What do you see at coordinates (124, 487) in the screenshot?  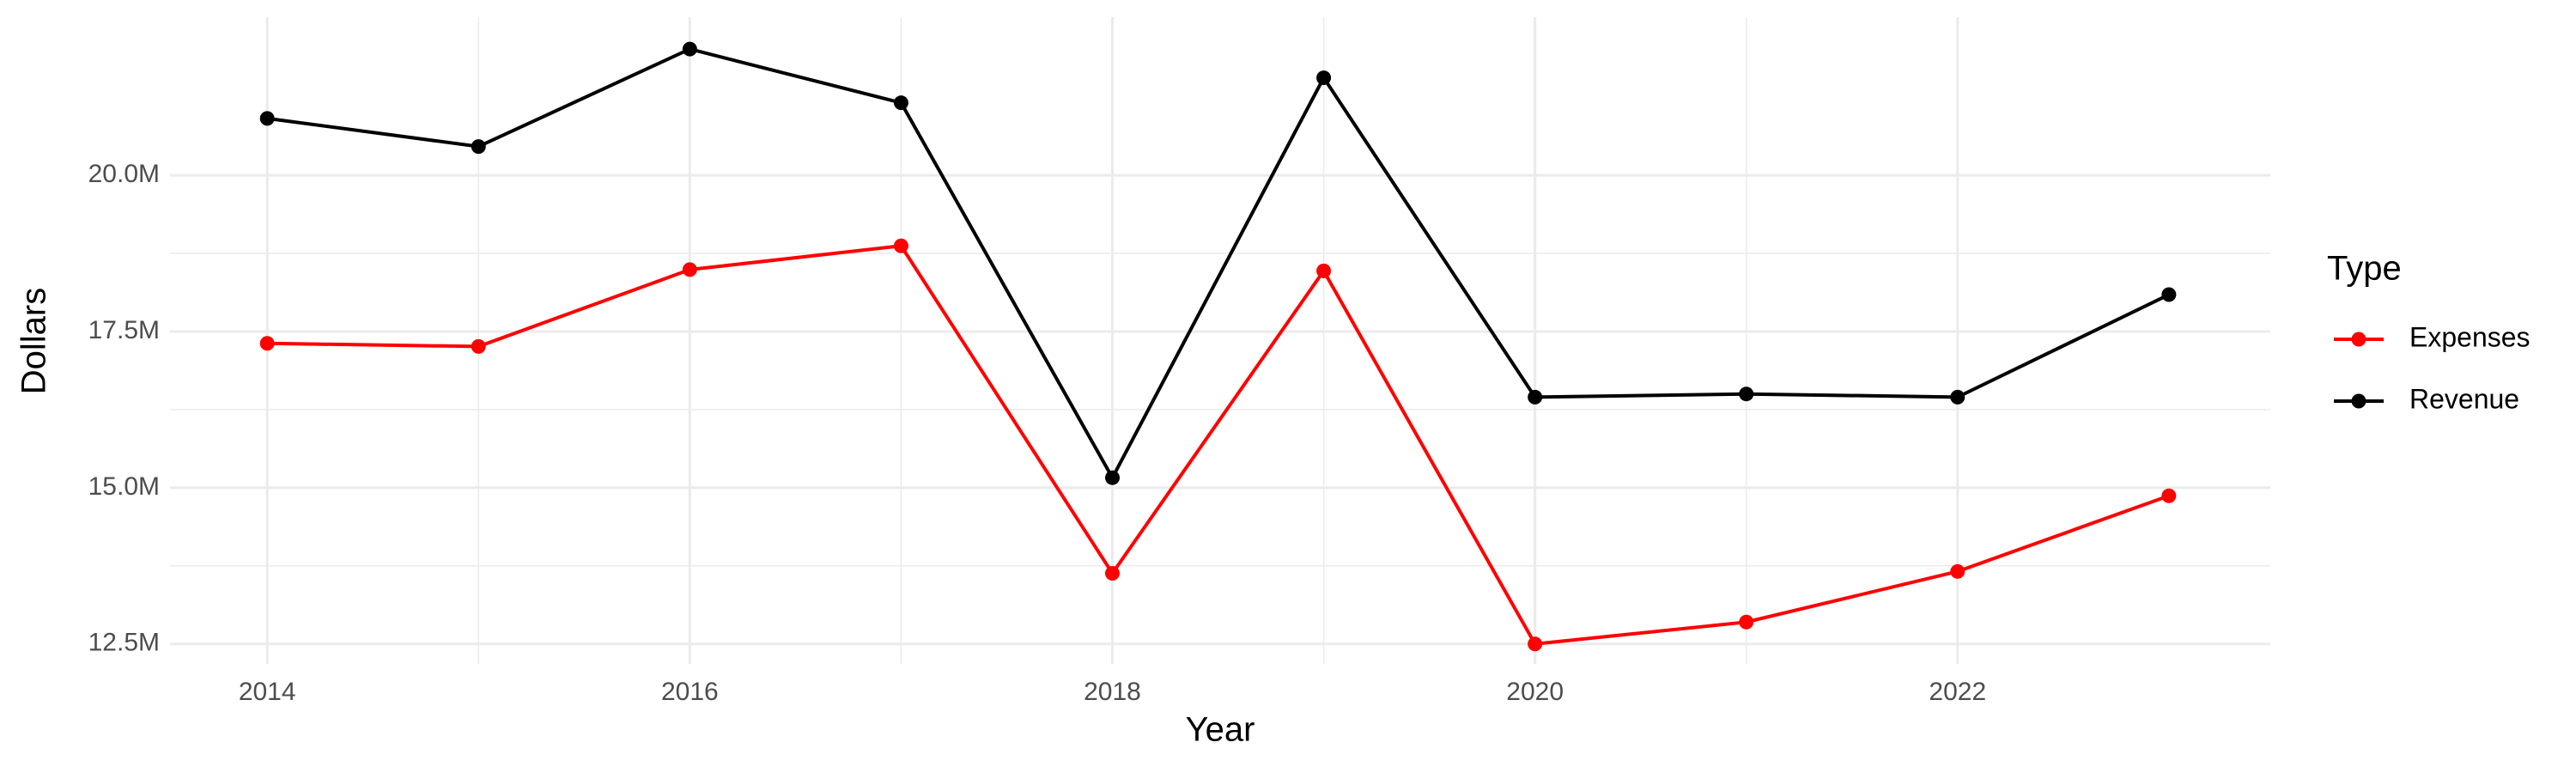 I see `y-tick-label: 15.0M` at bounding box center [124, 487].